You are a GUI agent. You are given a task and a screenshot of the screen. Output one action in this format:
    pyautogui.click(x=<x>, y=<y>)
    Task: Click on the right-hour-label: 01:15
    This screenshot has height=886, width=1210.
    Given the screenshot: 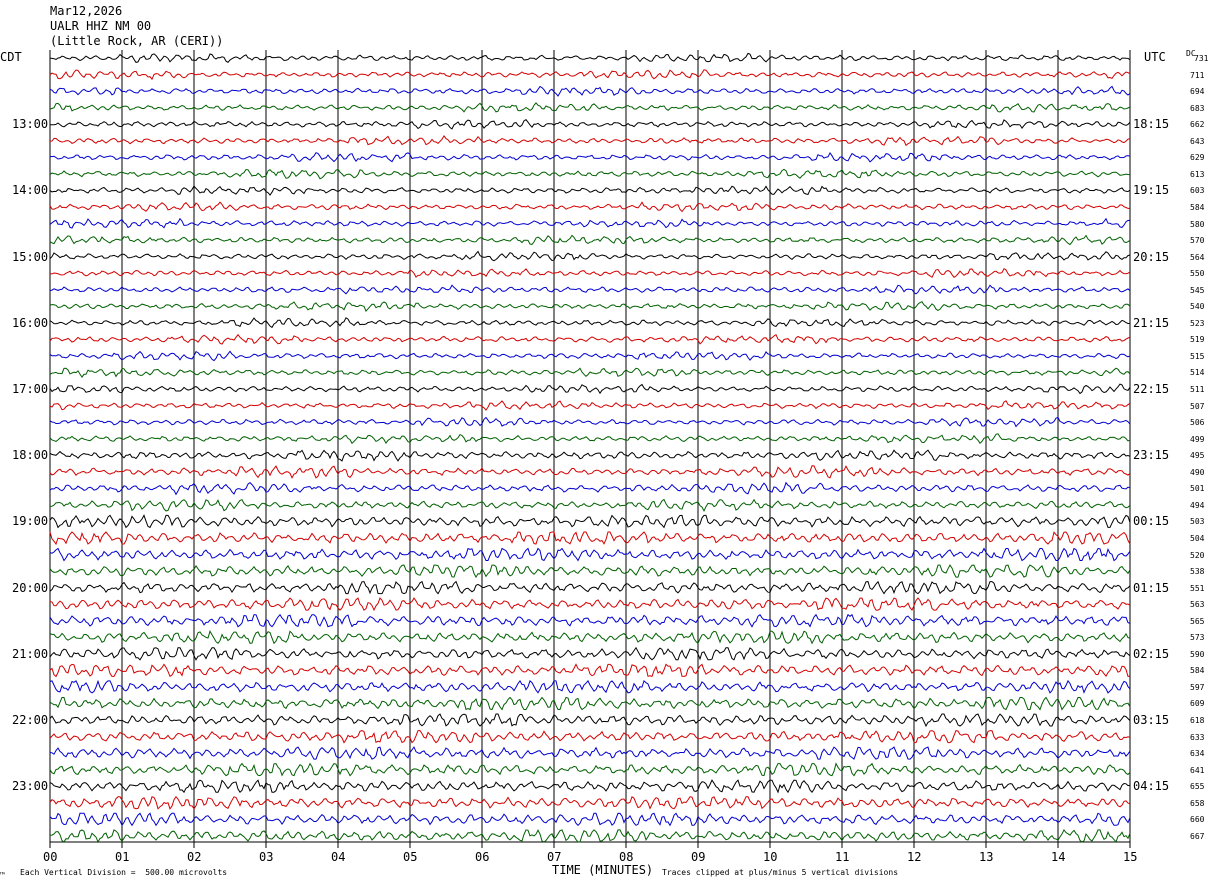 What is the action you would take?
    pyautogui.click(x=1151, y=587)
    